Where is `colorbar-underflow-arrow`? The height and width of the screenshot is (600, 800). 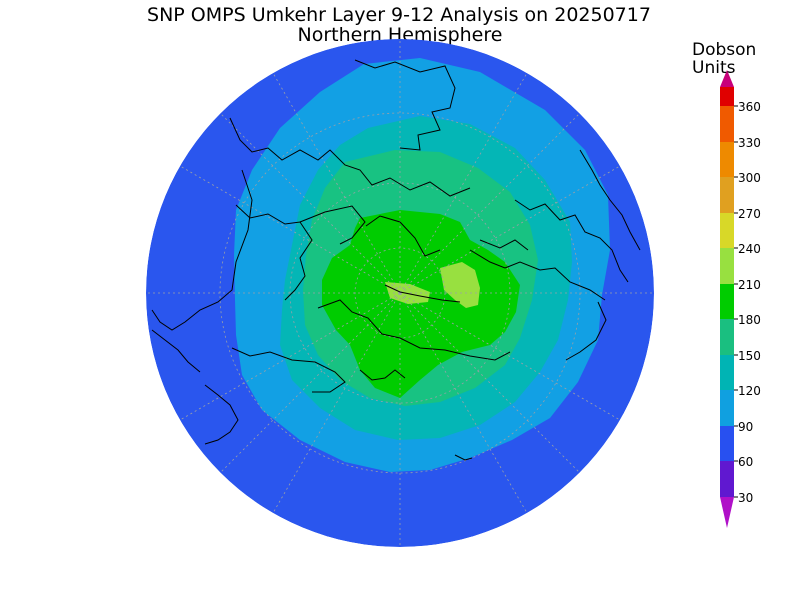
colorbar-underflow-arrow is located at coordinates (727, 512).